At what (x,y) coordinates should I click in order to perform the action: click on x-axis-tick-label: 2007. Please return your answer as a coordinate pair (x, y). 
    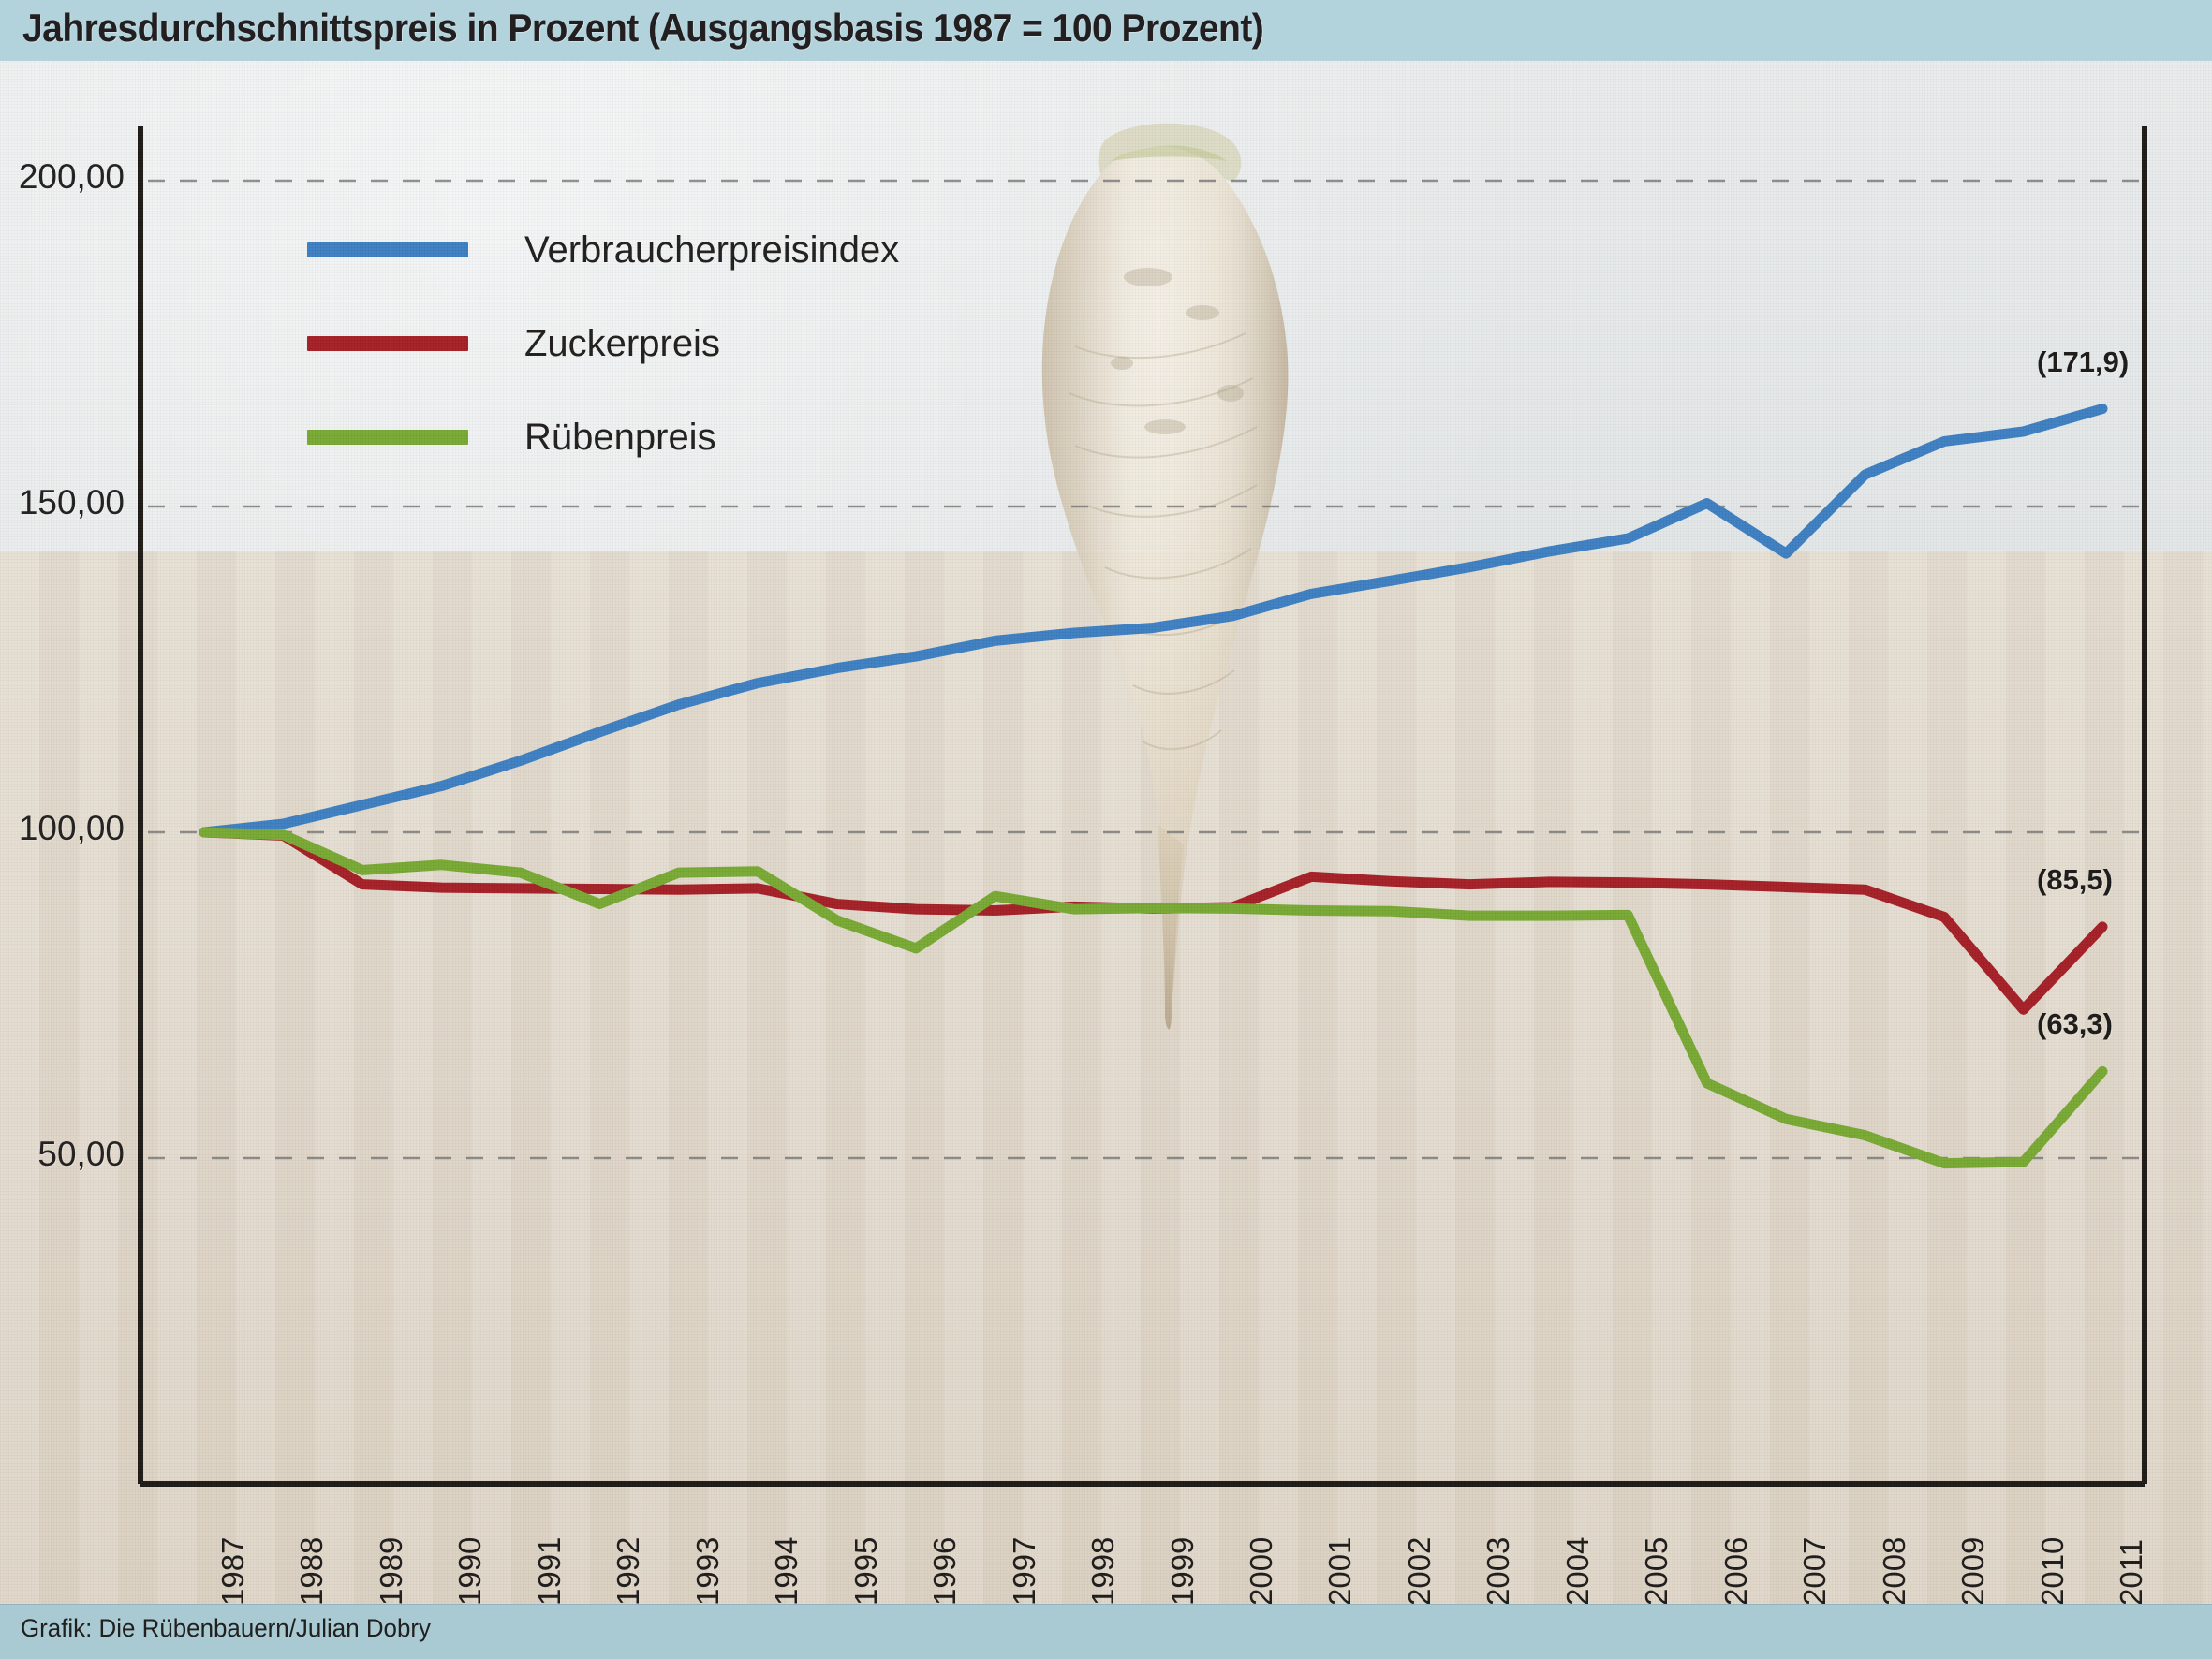
    Looking at the image, I should click on (1815, 1570).